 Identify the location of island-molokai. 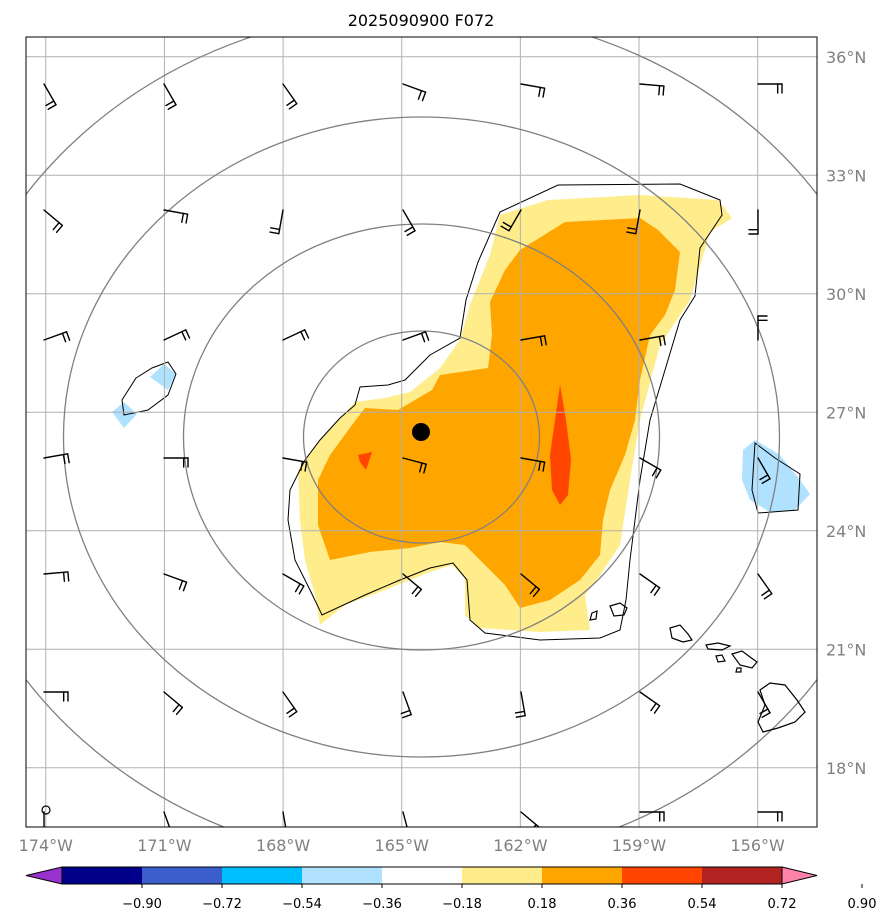
(718, 646).